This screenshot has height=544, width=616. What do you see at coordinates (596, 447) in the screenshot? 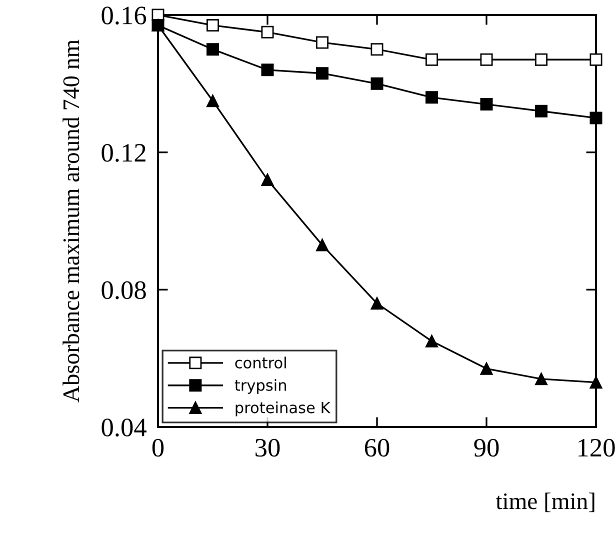
I see `x-tick-label: 120` at bounding box center [596, 447].